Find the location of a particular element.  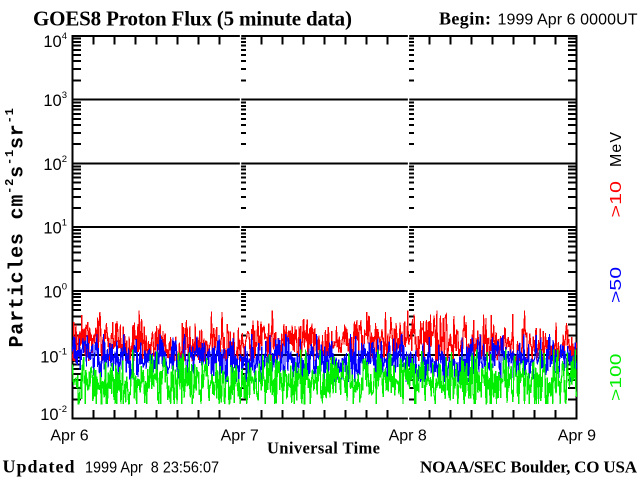

svg-text: Apr 7 is located at coordinates (240, 436).